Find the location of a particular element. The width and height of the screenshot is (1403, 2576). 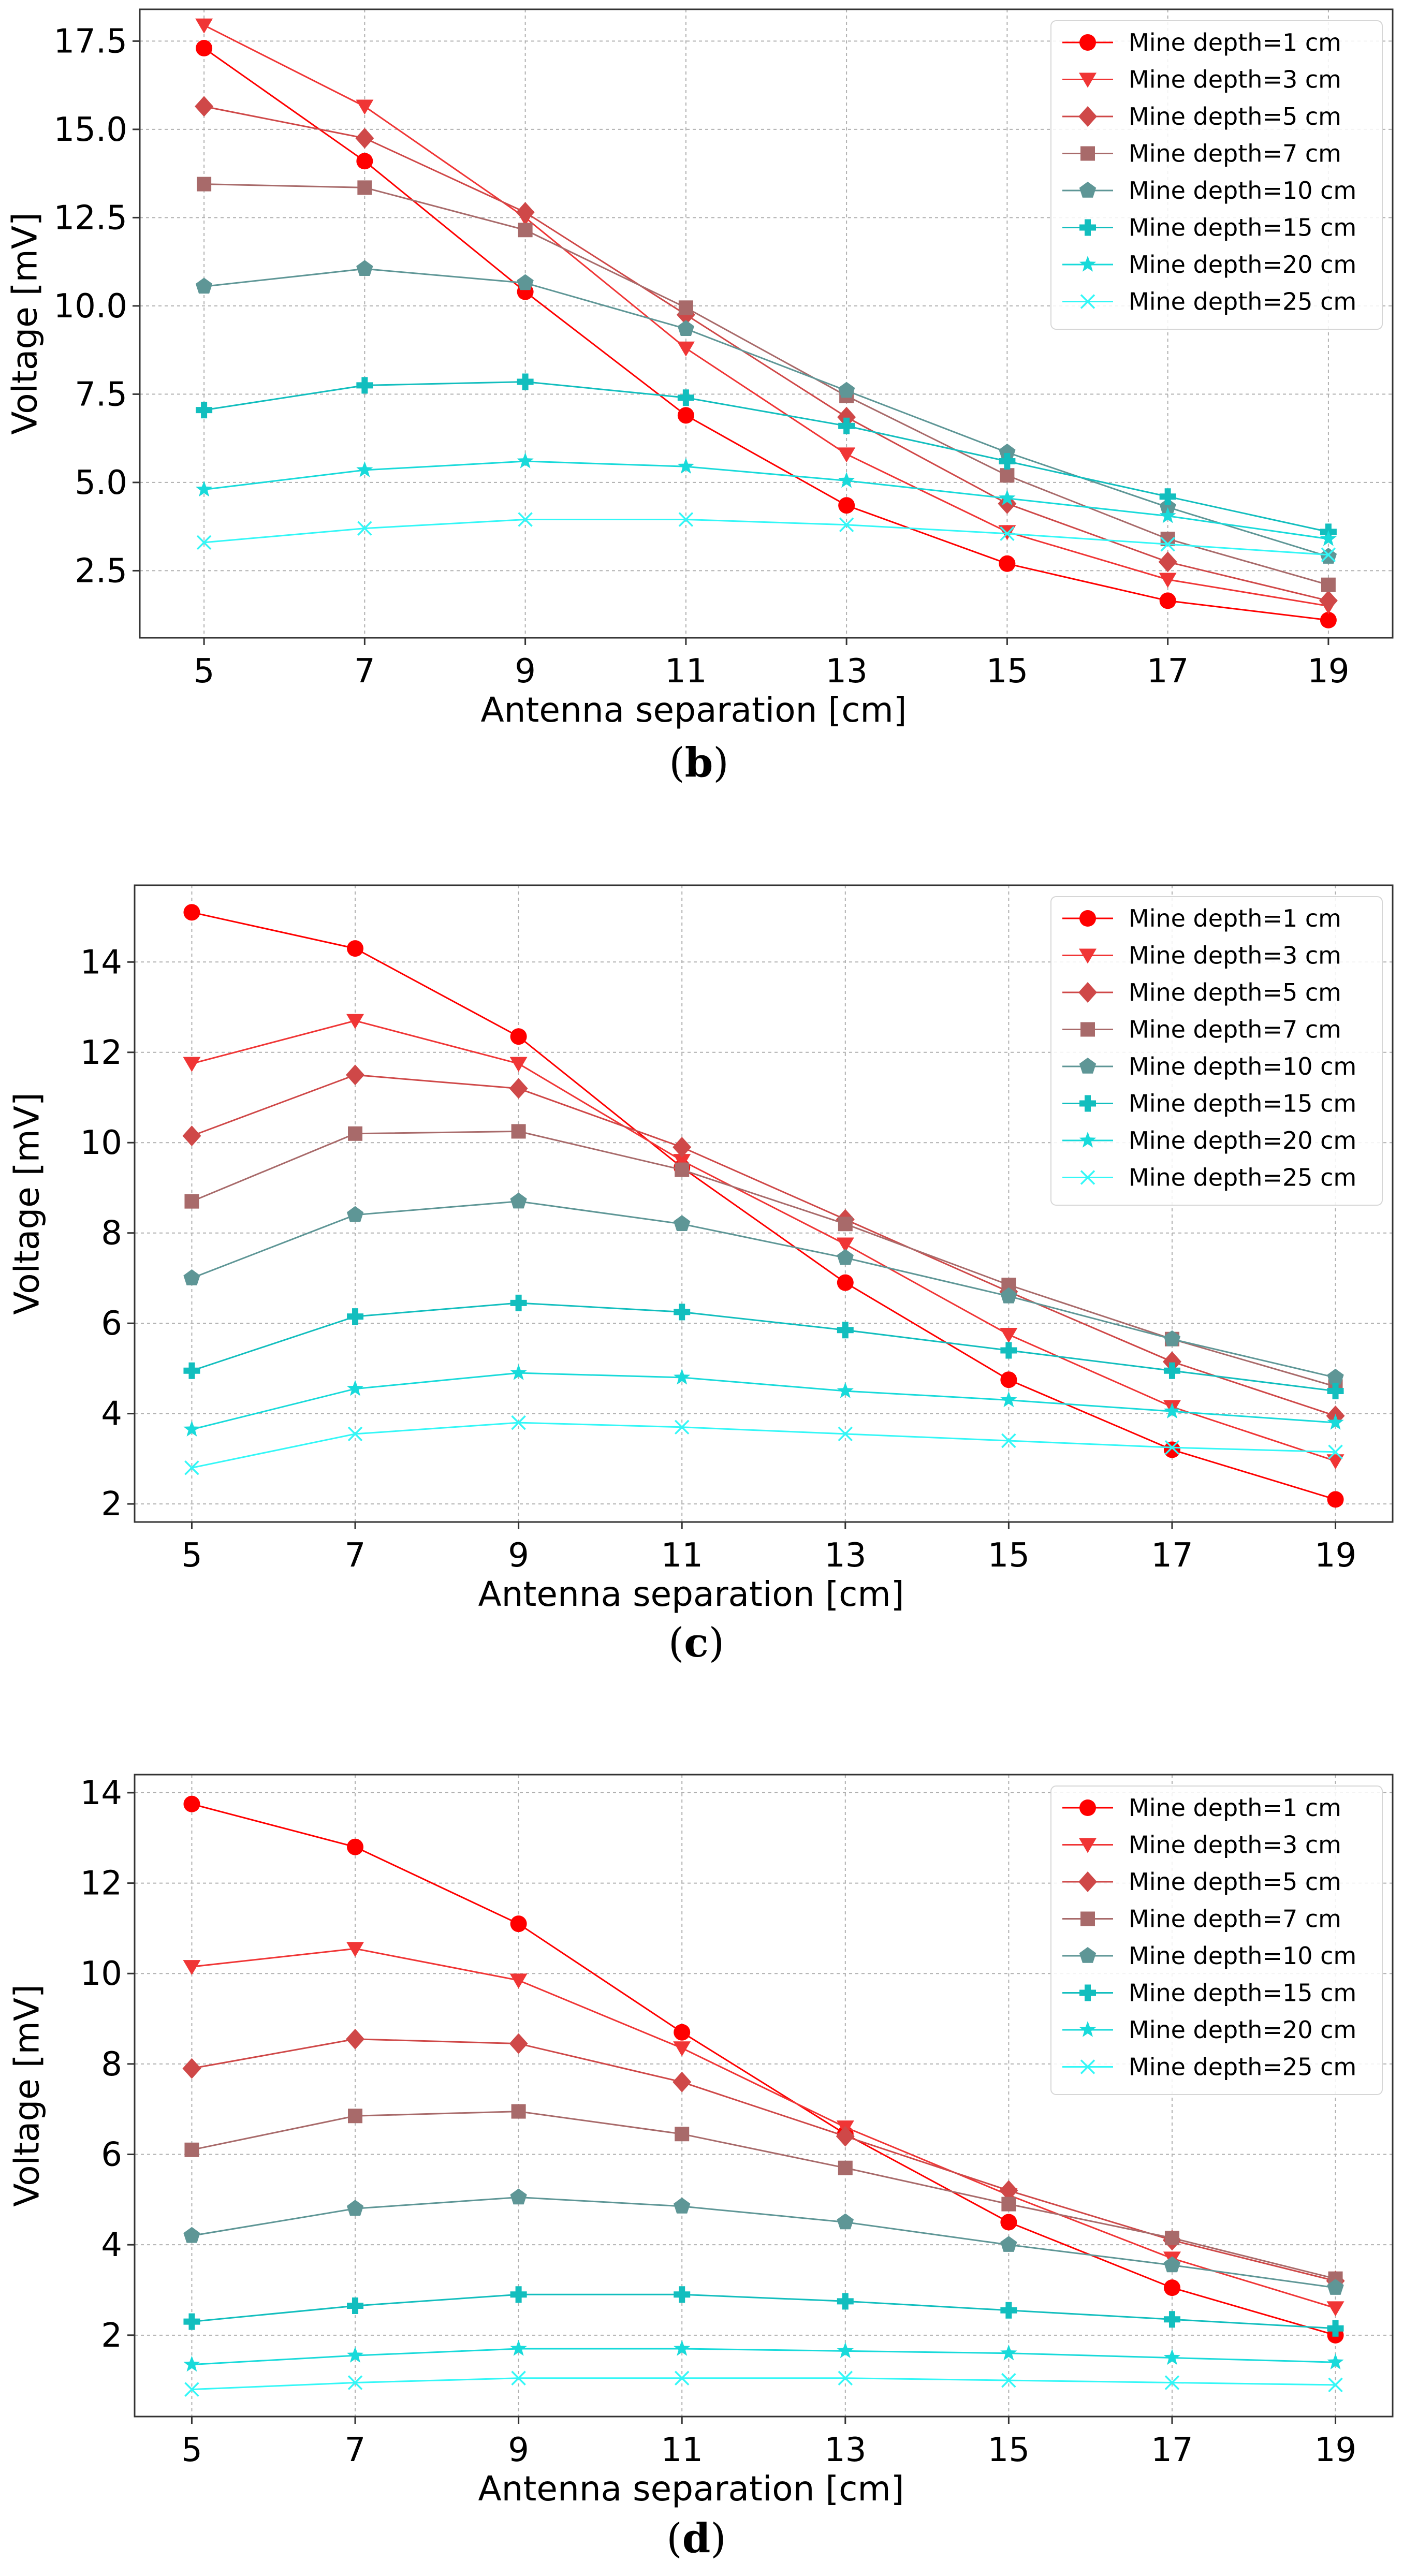

x-tick-label: 19 is located at coordinates (1335, 2450).